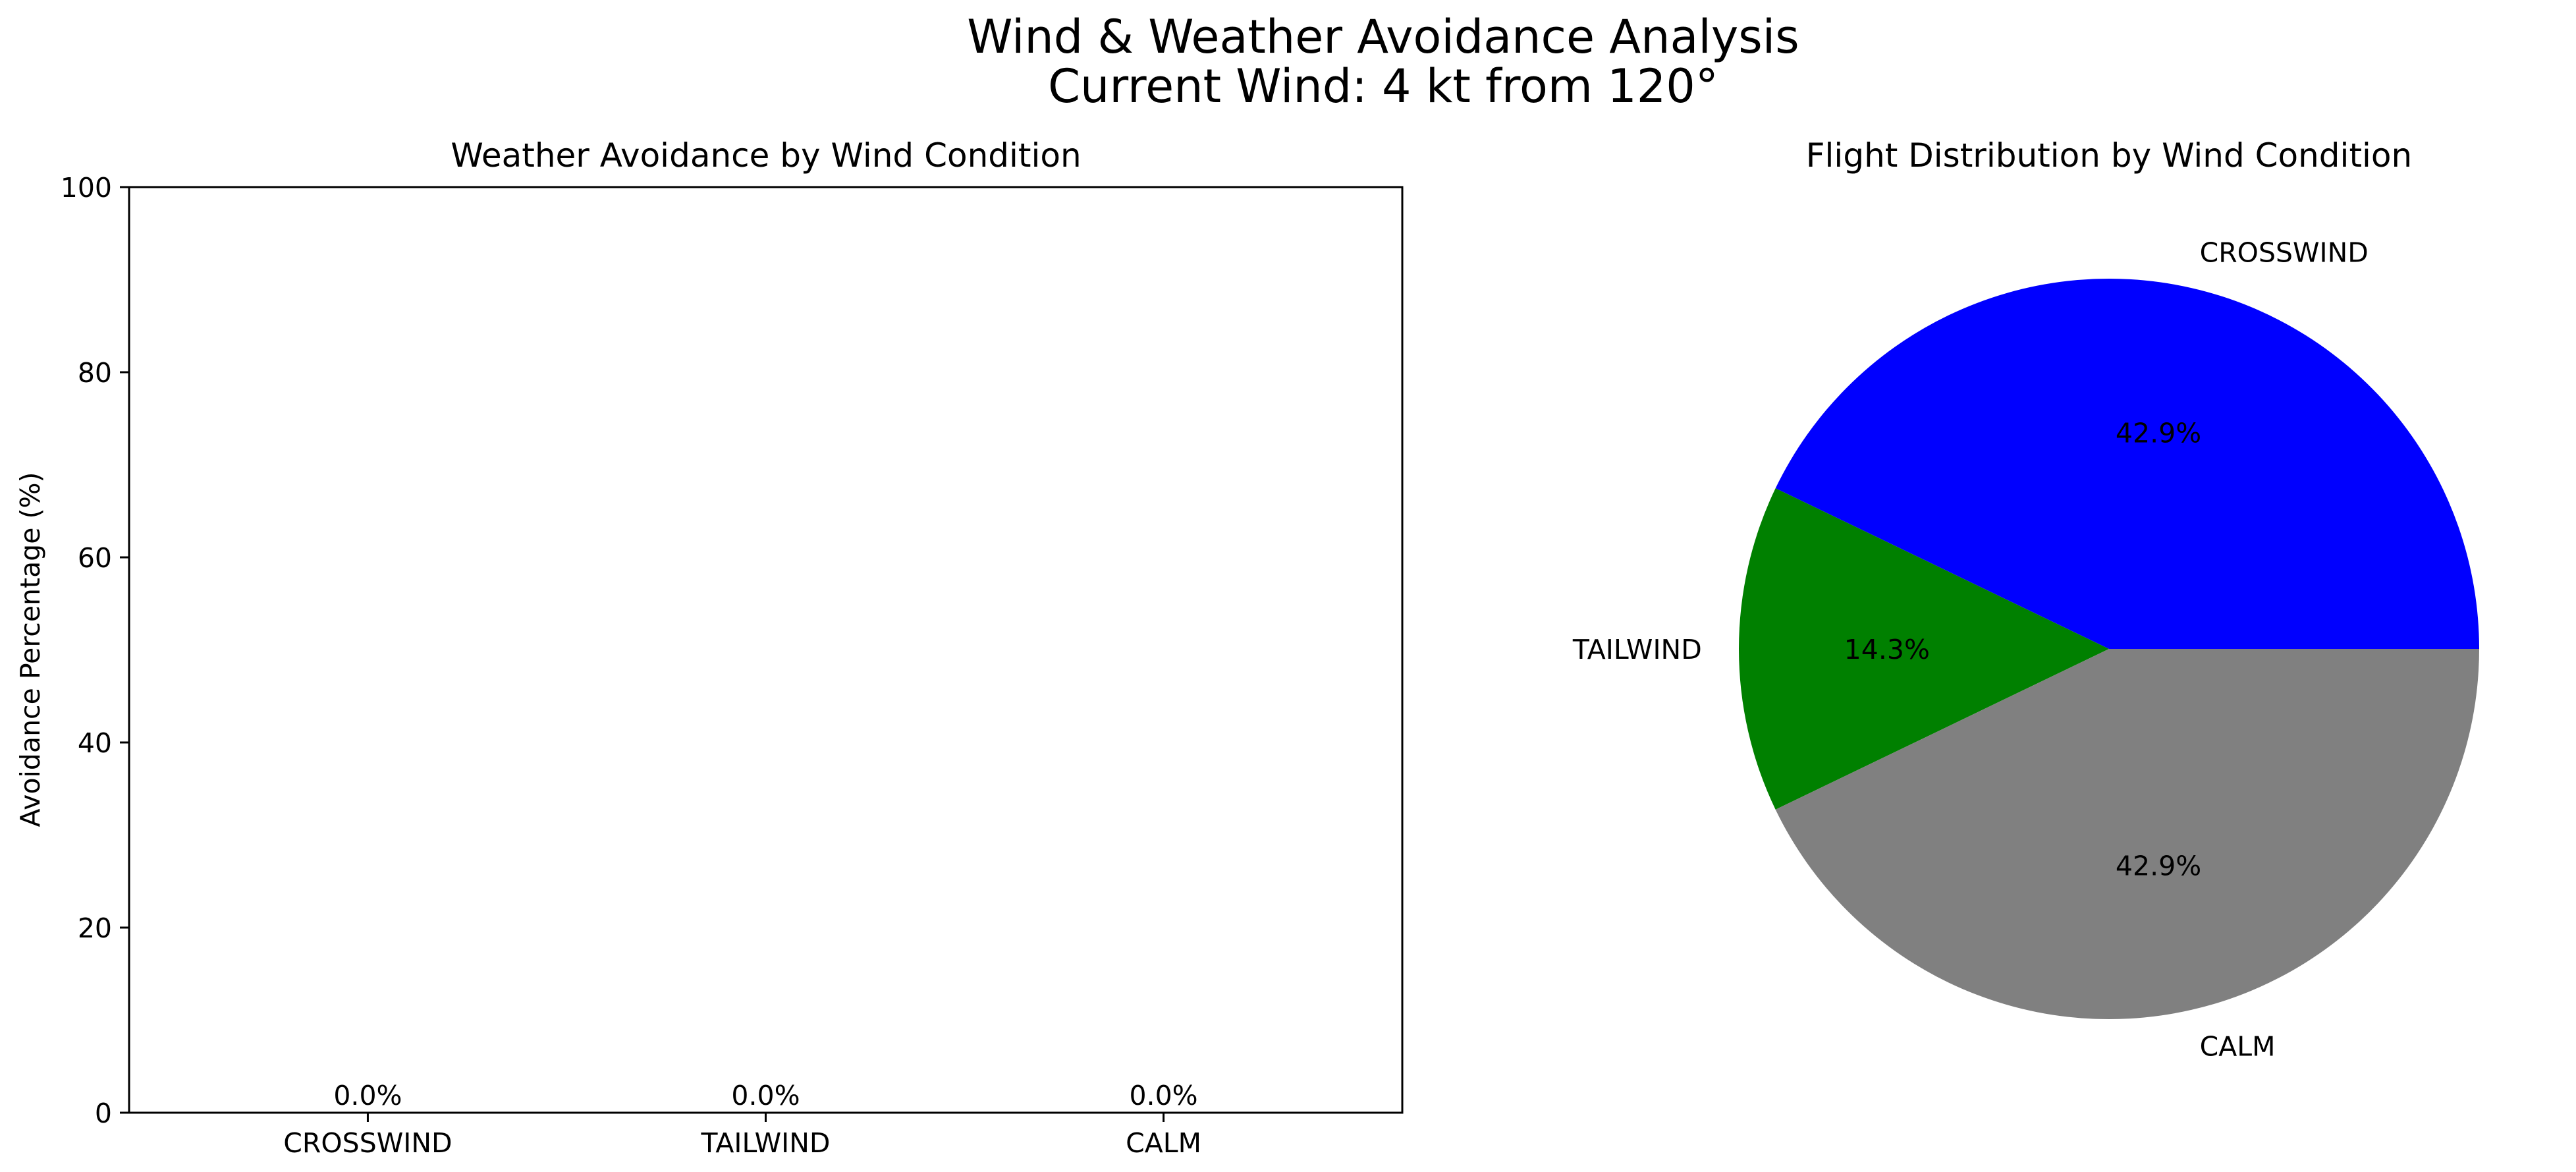 This screenshot has height=1172, width=2576. I want to click on bar-chart-data-labels: 0.0% 0.0% 0.0%, so click(765, 1096).